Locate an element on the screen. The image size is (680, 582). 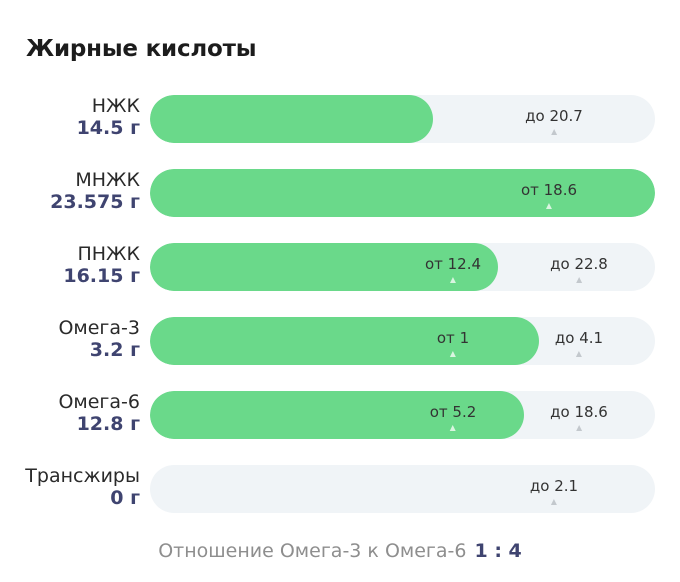
nutrient-row: ПНЖК 16.15 г от 12.4 до 22.8 is located at coordinates (340, 268).